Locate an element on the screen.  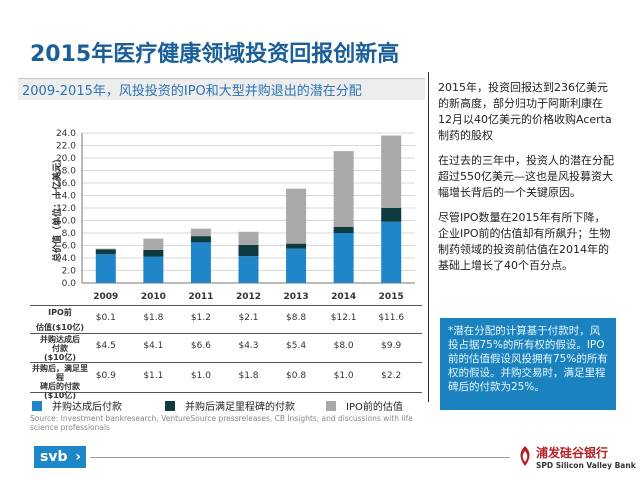
row-label-line: IPO前 is located at coordinates (60, 312).